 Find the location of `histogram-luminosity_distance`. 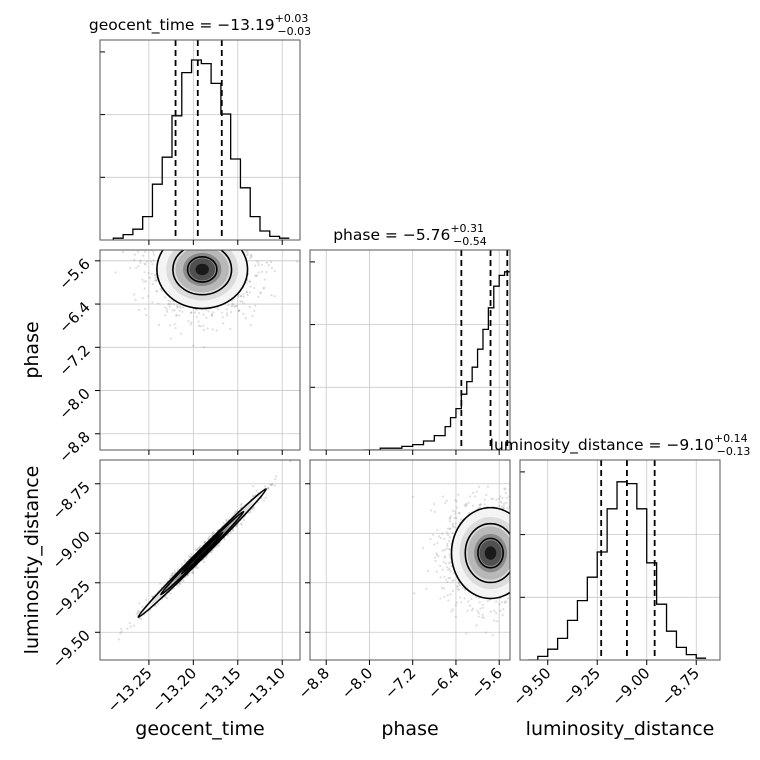

histogram-luminosity_distance is located at coordinates (617, 560).